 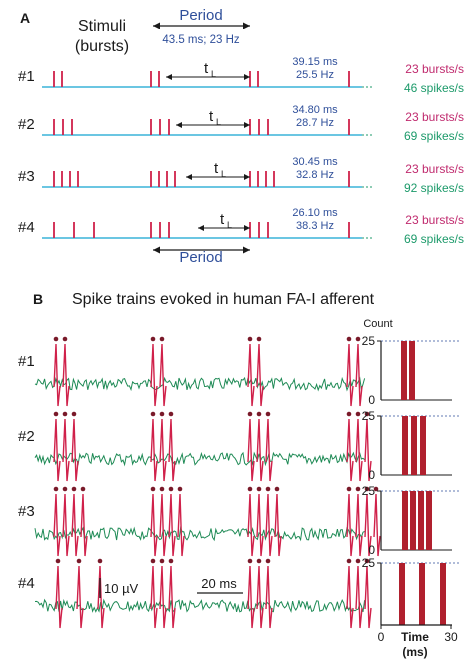 I want to click on spike-rate: 92 spikes/s, so click(x=434, y=188).